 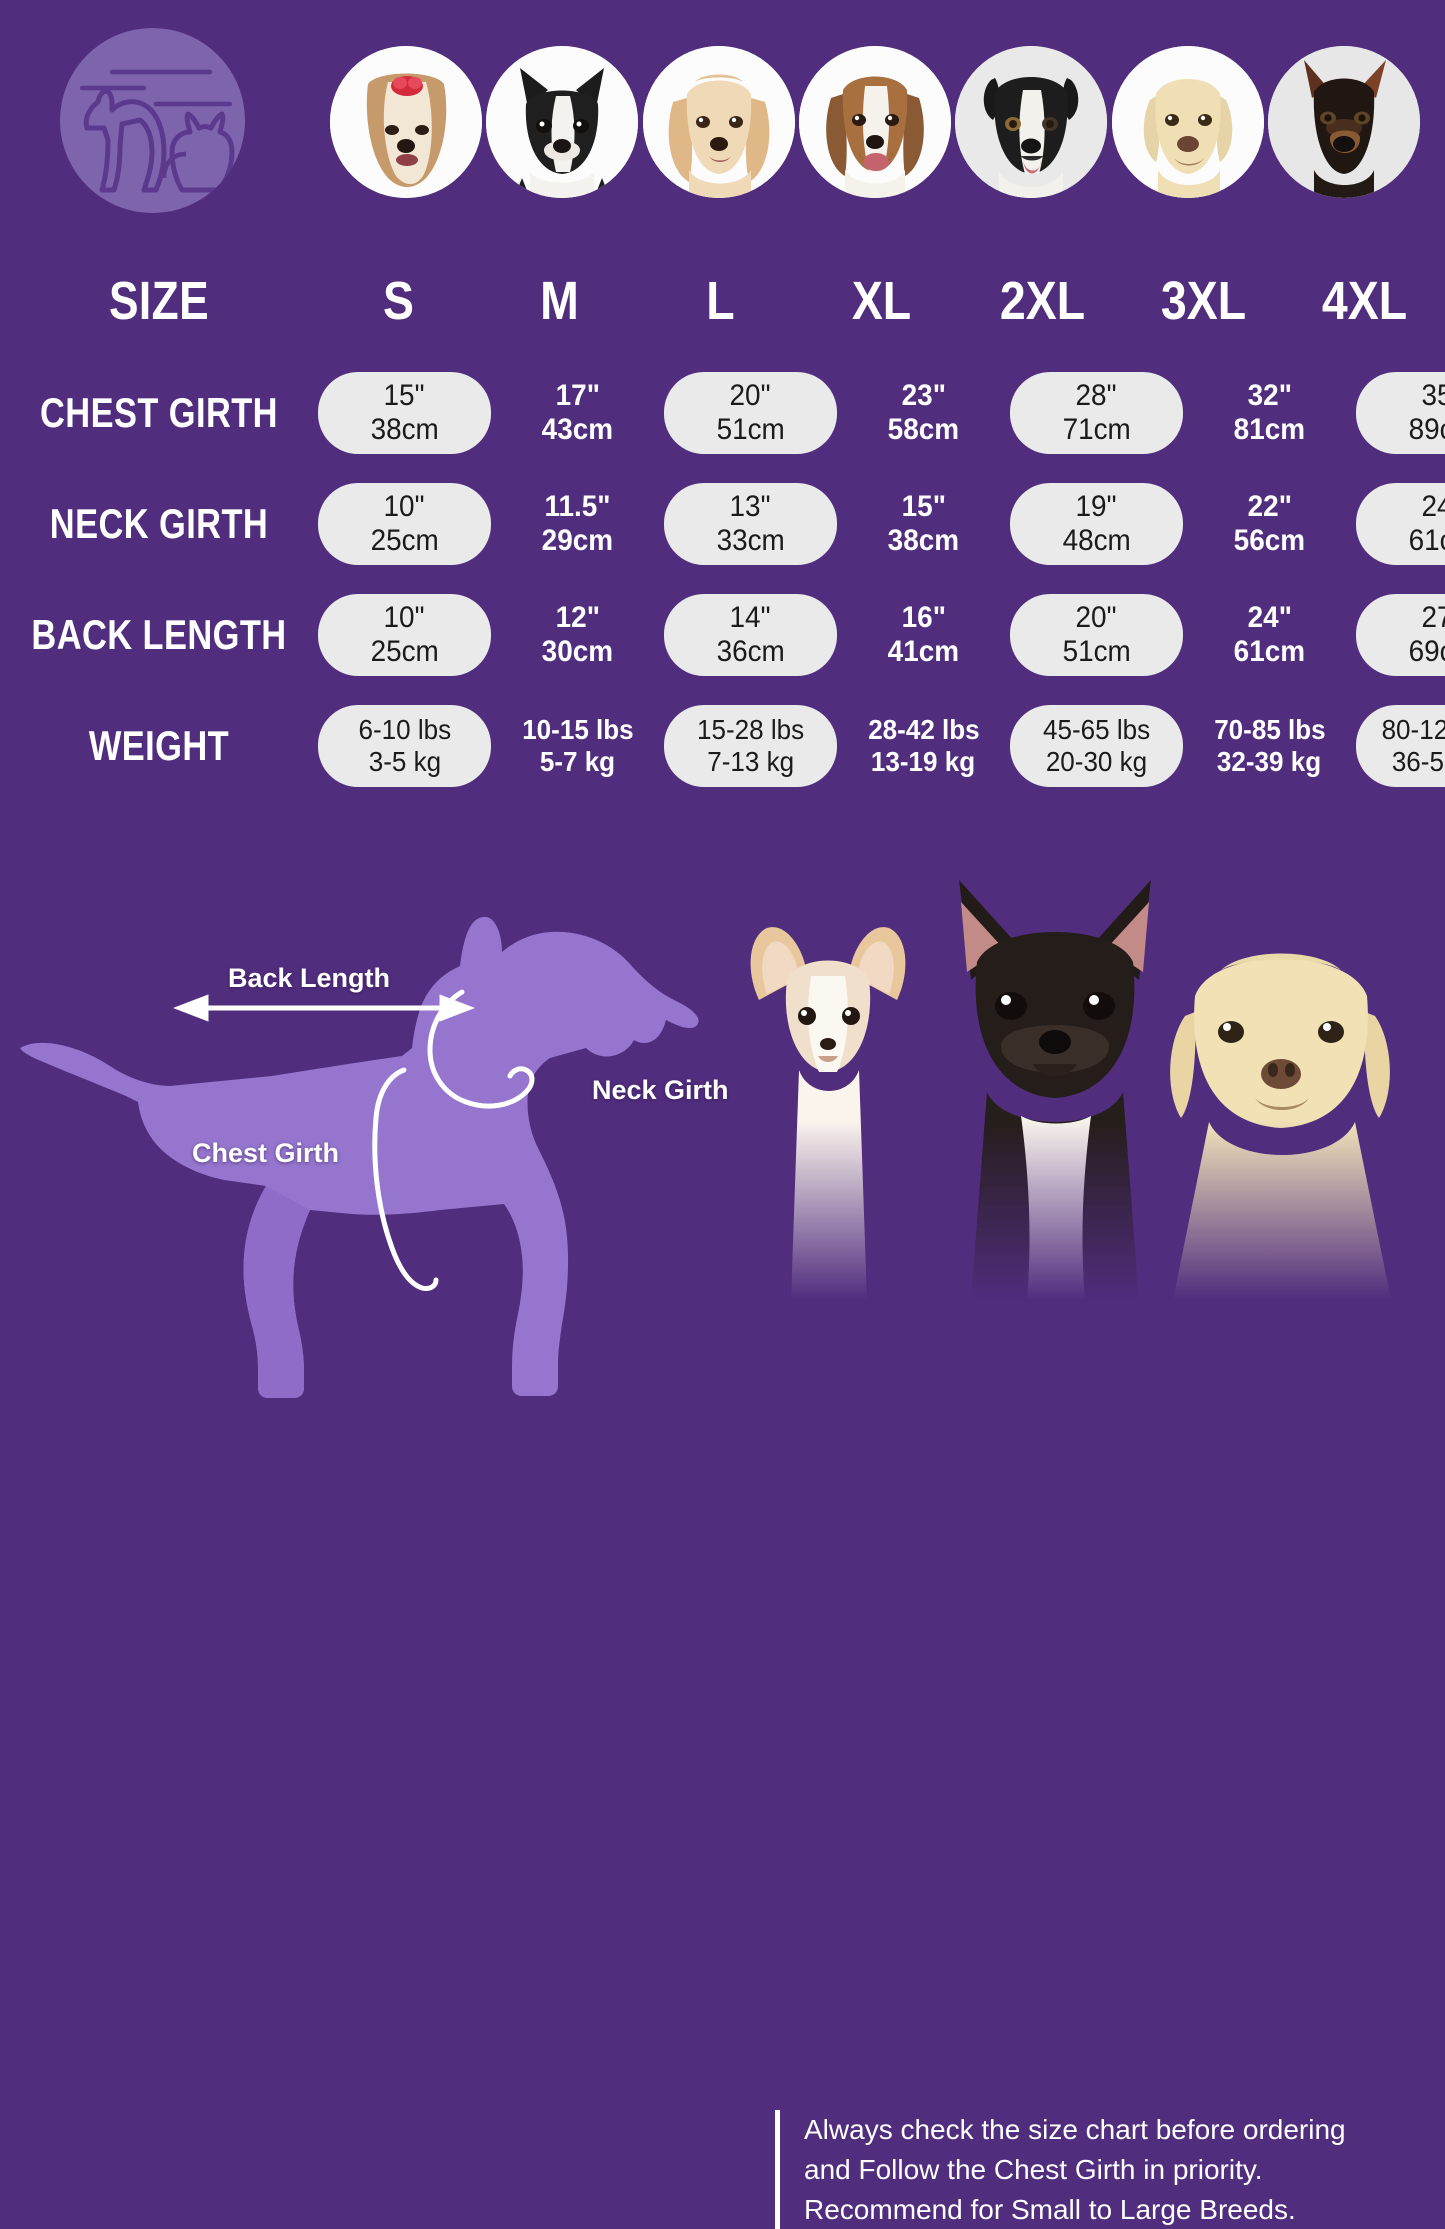 I want to click on table-cell: 11.5"29cm, so click(x=577, y=524).